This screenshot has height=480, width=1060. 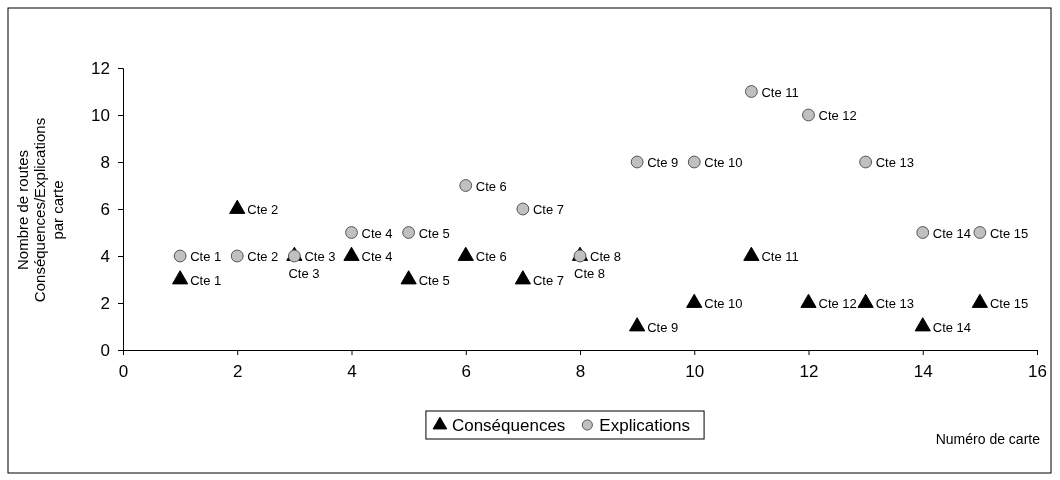 What do you see at coordinates (508, 425) in the screenshot?
I see `legend-label: Conséquences` at bounding box center [508, 425].